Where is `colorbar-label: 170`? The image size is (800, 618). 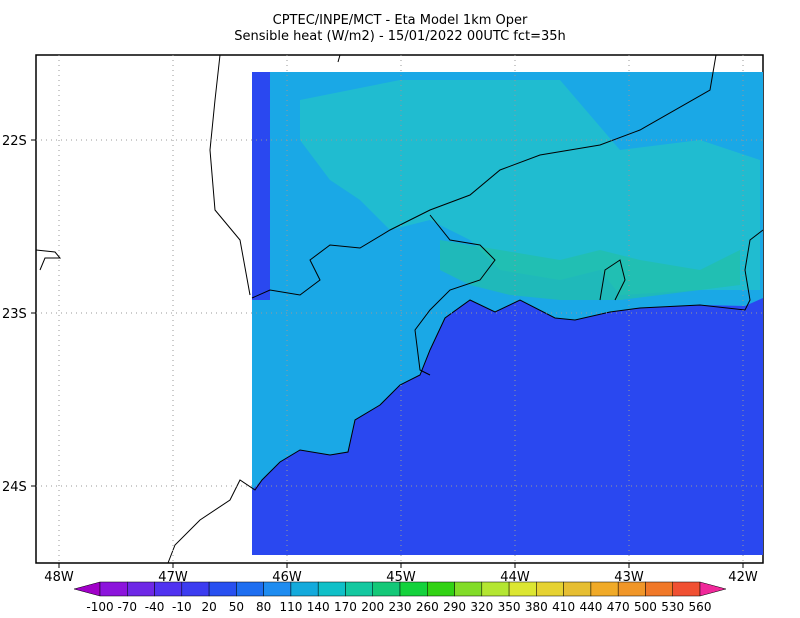 colorbar-label: 170 is located at coordinates (345, 607).